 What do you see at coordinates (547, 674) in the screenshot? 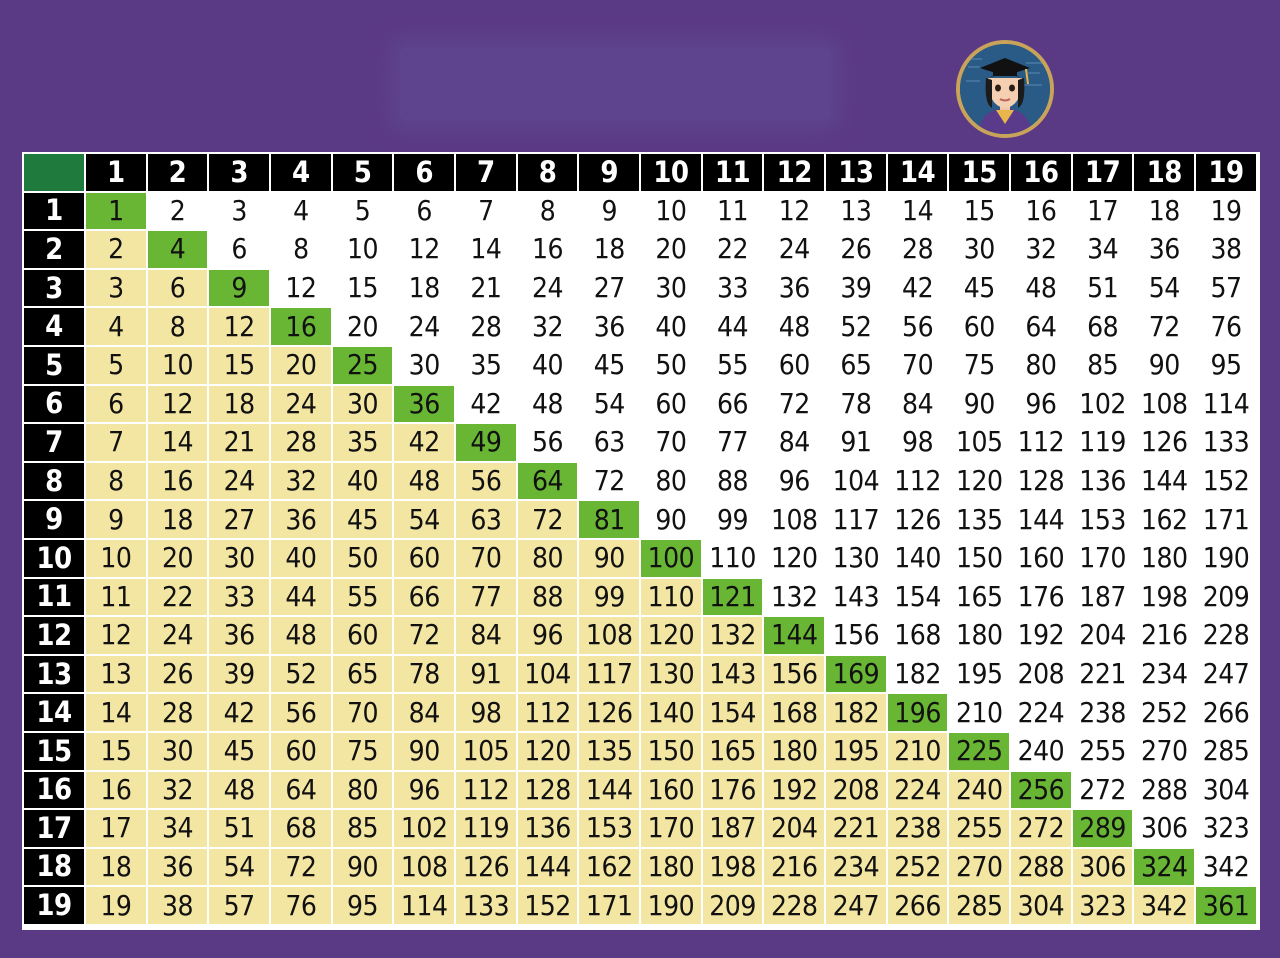
I see `product-cell: 104` at bounding box center [547, 674].